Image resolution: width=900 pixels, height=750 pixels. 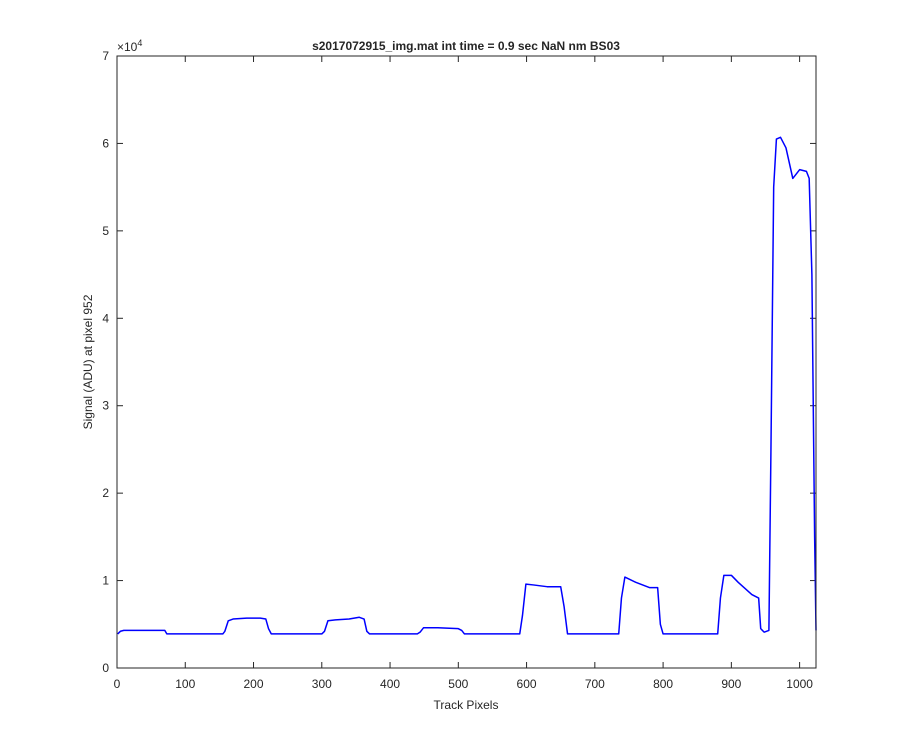 What do you see at coordinates (185, 684) in the screenshot?
I see `x-tick-label: 100` at bounding box center [185, 684].